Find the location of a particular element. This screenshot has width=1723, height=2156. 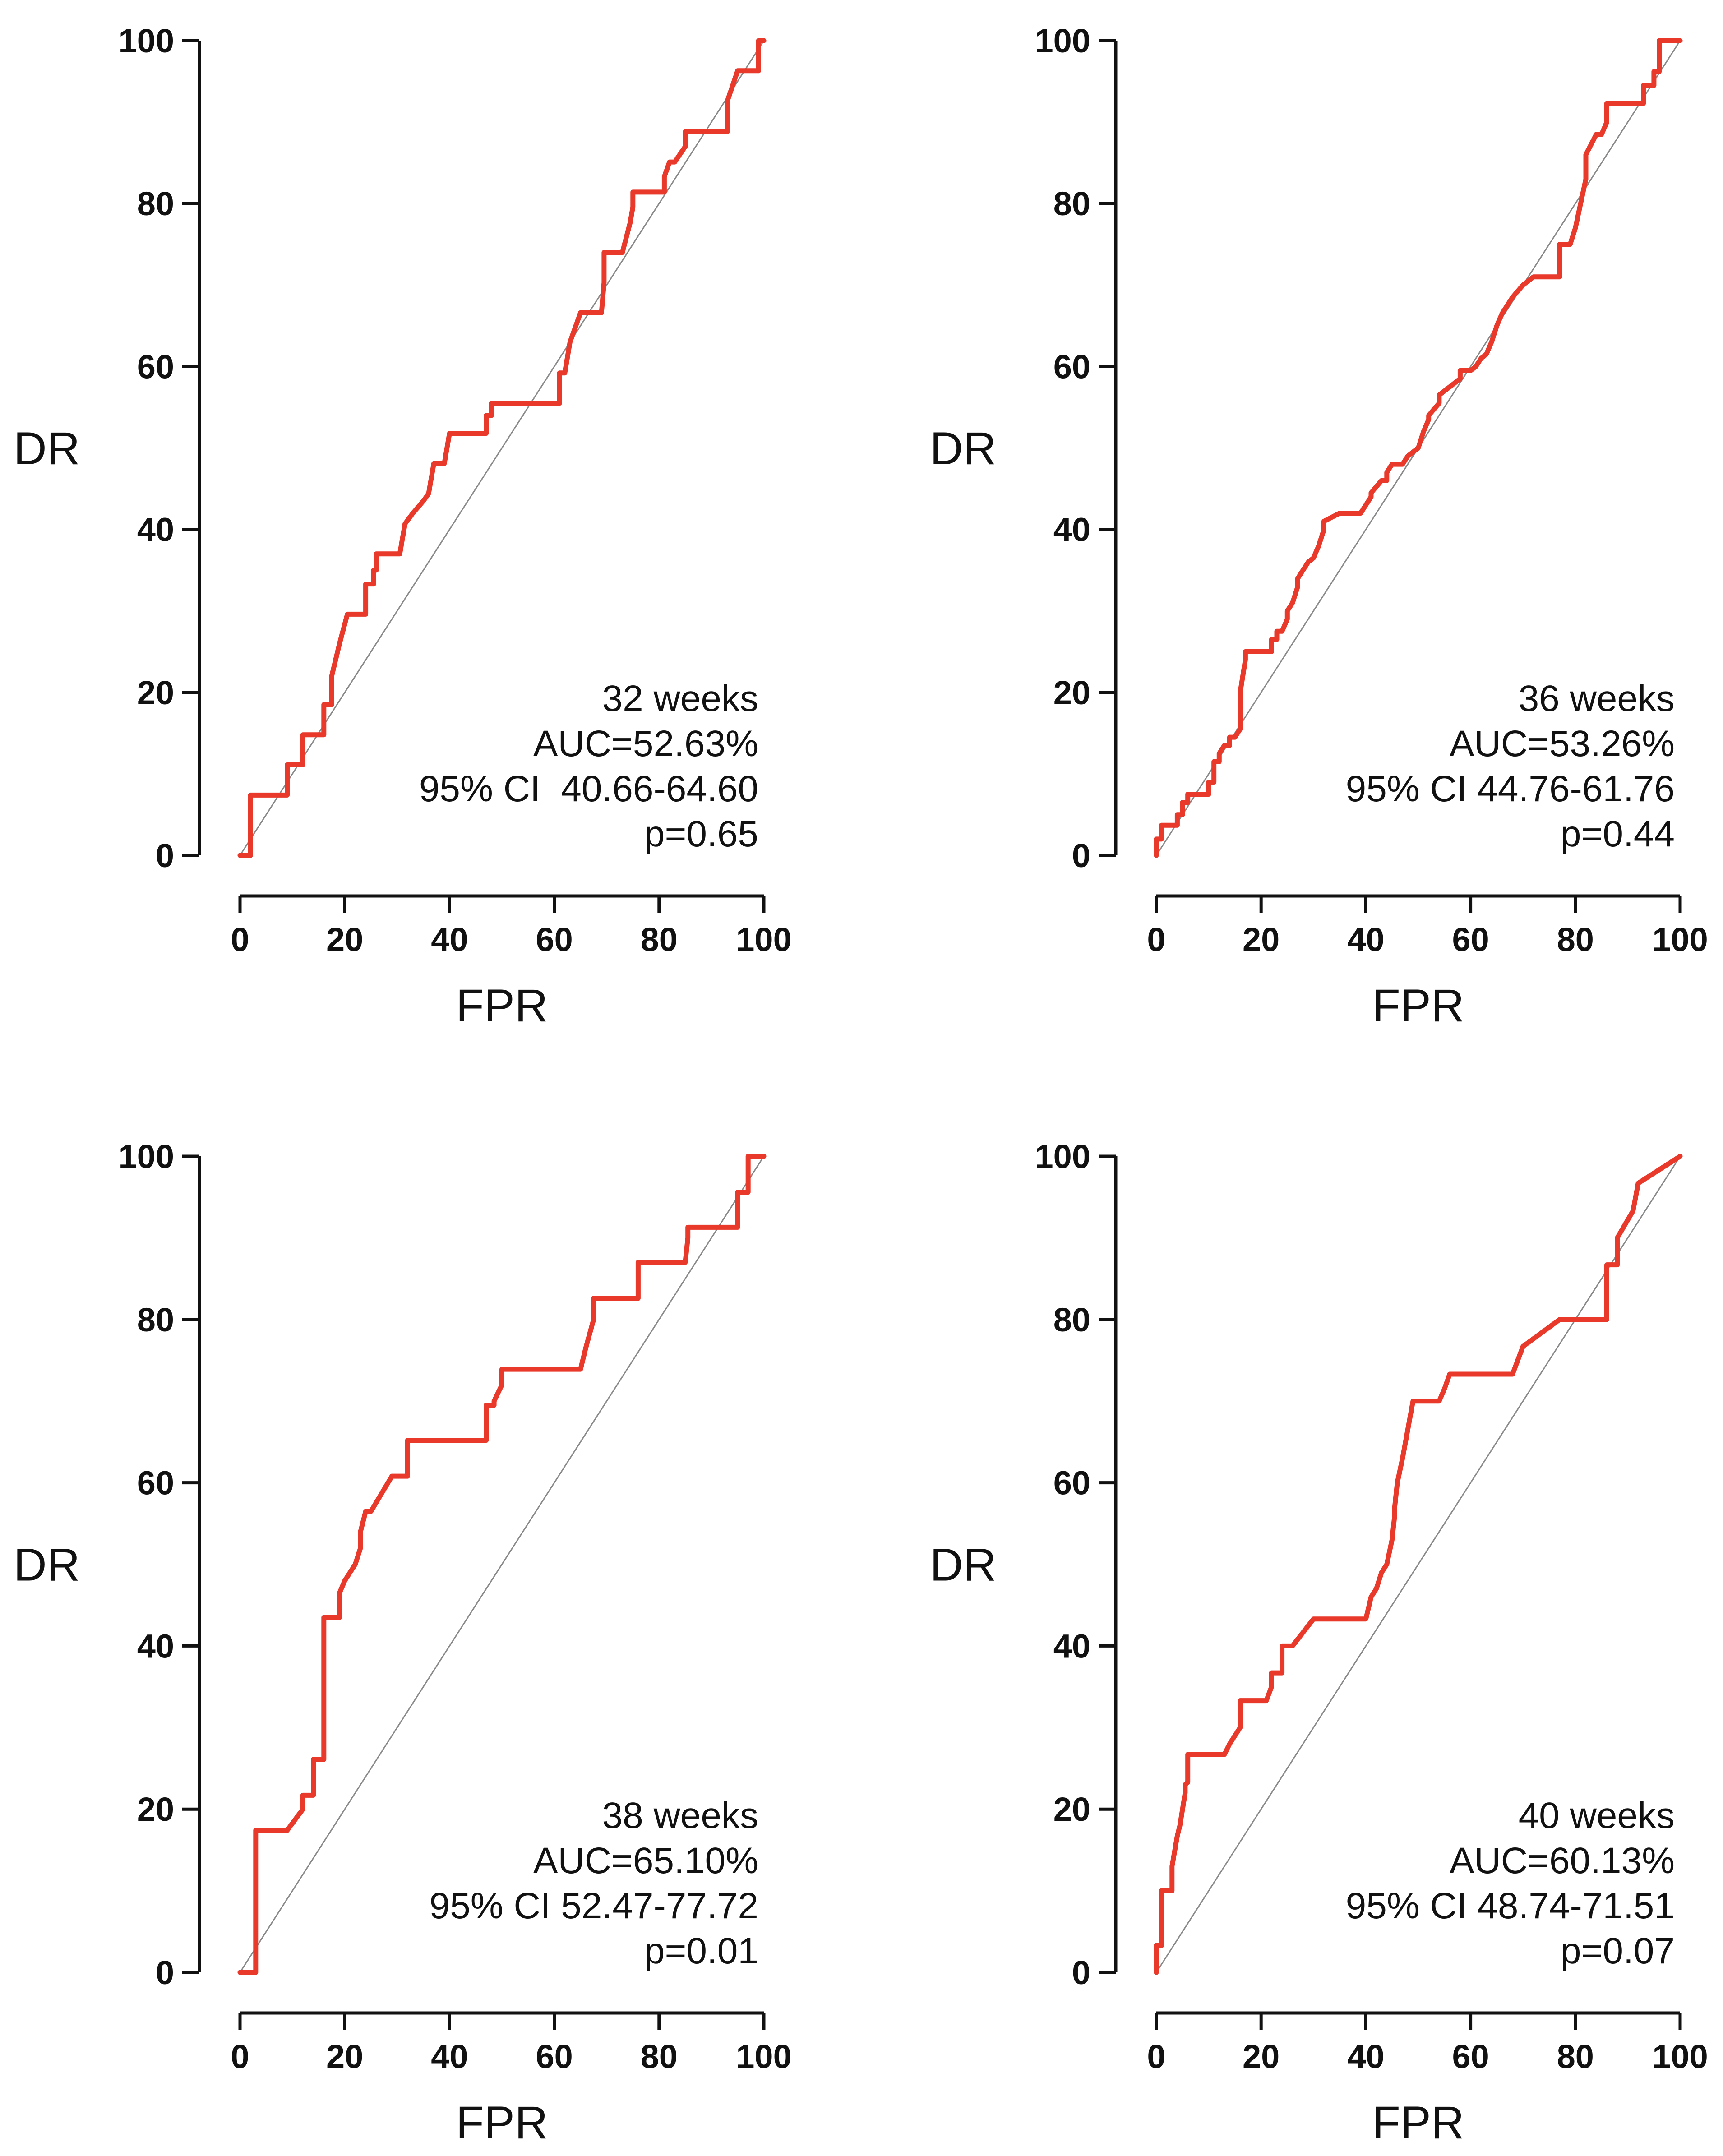

annotation-ci: 95% CI 40.66-64.60 is located at coordinates (588, 789).